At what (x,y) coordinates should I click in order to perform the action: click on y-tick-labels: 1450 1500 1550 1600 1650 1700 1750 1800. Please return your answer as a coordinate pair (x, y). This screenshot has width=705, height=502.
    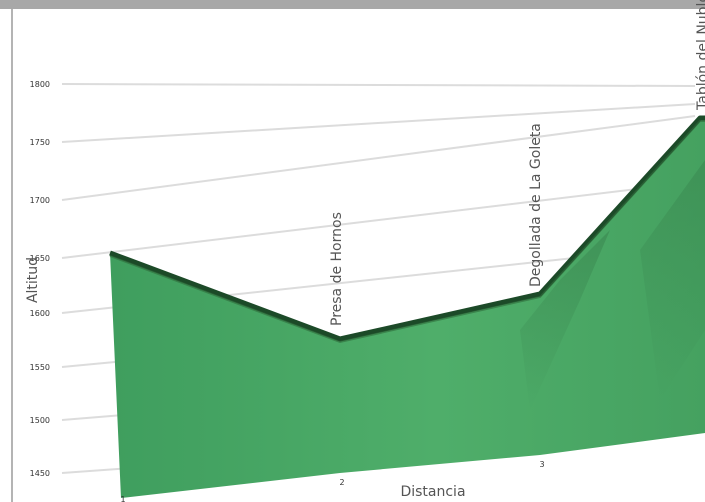
    Looking at the image, I should click on (40, 279).